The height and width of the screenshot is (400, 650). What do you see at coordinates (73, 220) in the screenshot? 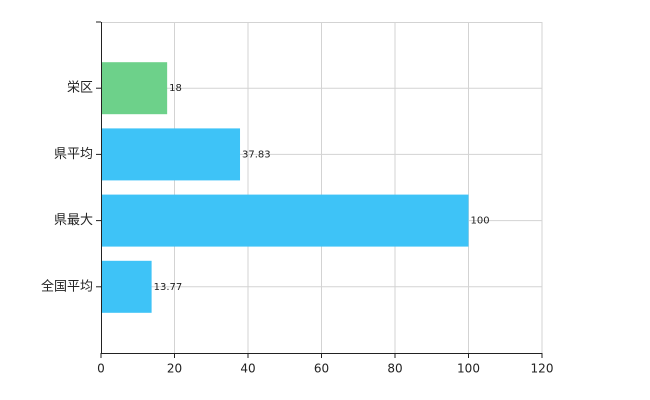
I see `y-tick-label: 県最大` at bounding box center [73, 220].